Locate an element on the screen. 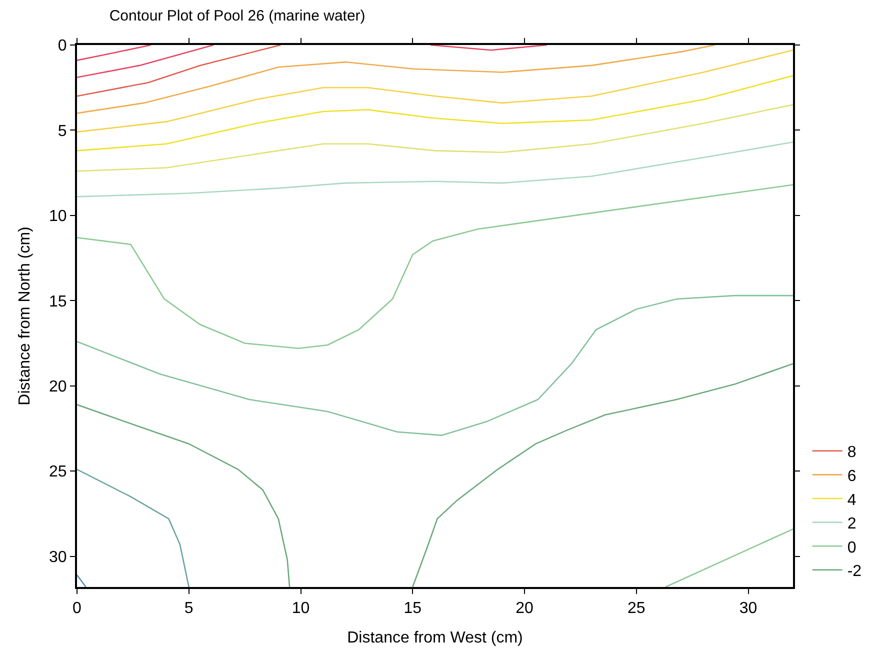 The height and width of the screenshot is (663, 879). x-tick-label: 0 is located at coordinates (77, 609).